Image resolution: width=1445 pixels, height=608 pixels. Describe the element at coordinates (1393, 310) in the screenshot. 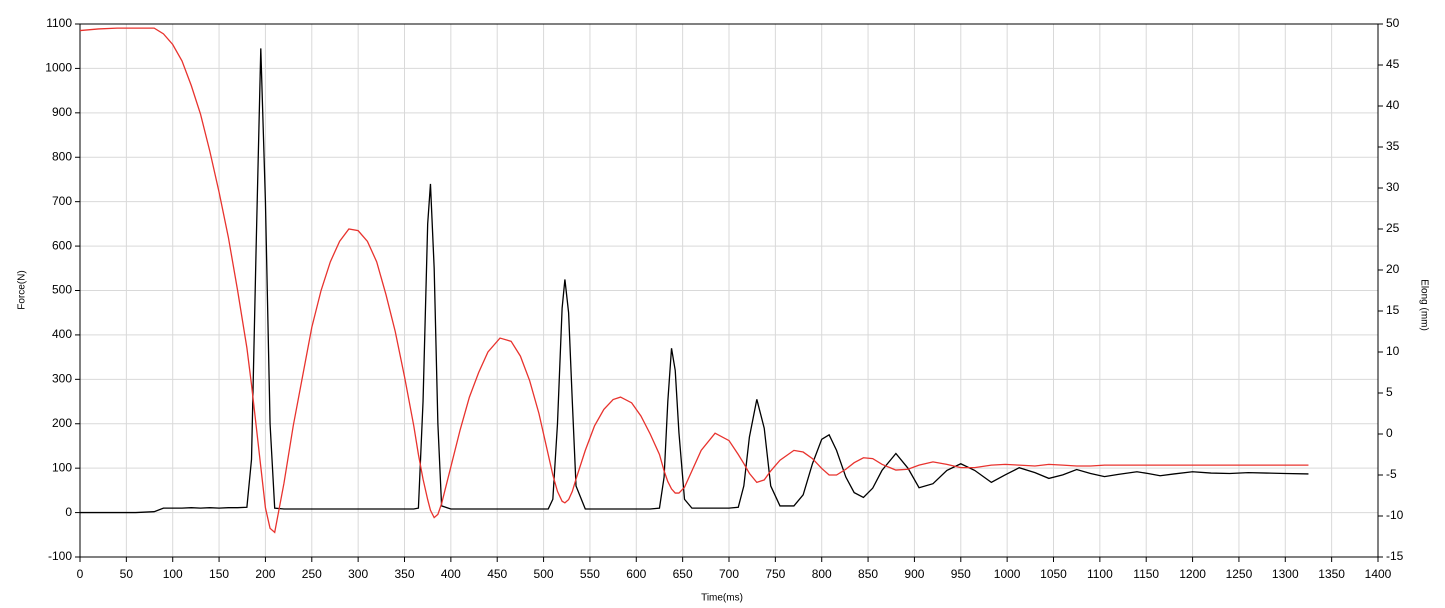

I see `y2-tick-label: 15` at that location.